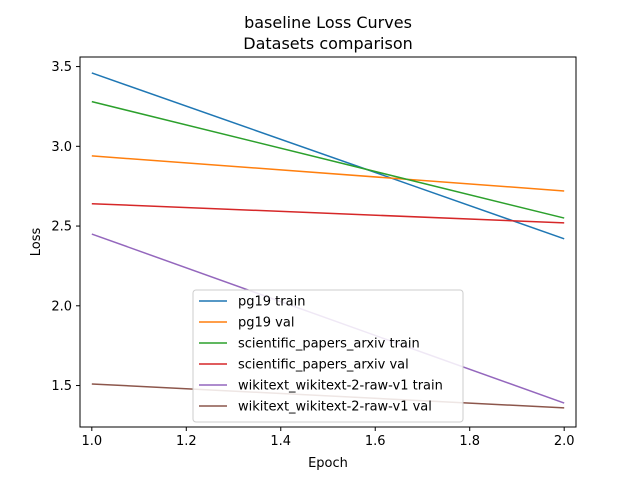 This screenshot has width=640, height=480. I want to click on x-tick-label: 1.6, so click(375, 441).